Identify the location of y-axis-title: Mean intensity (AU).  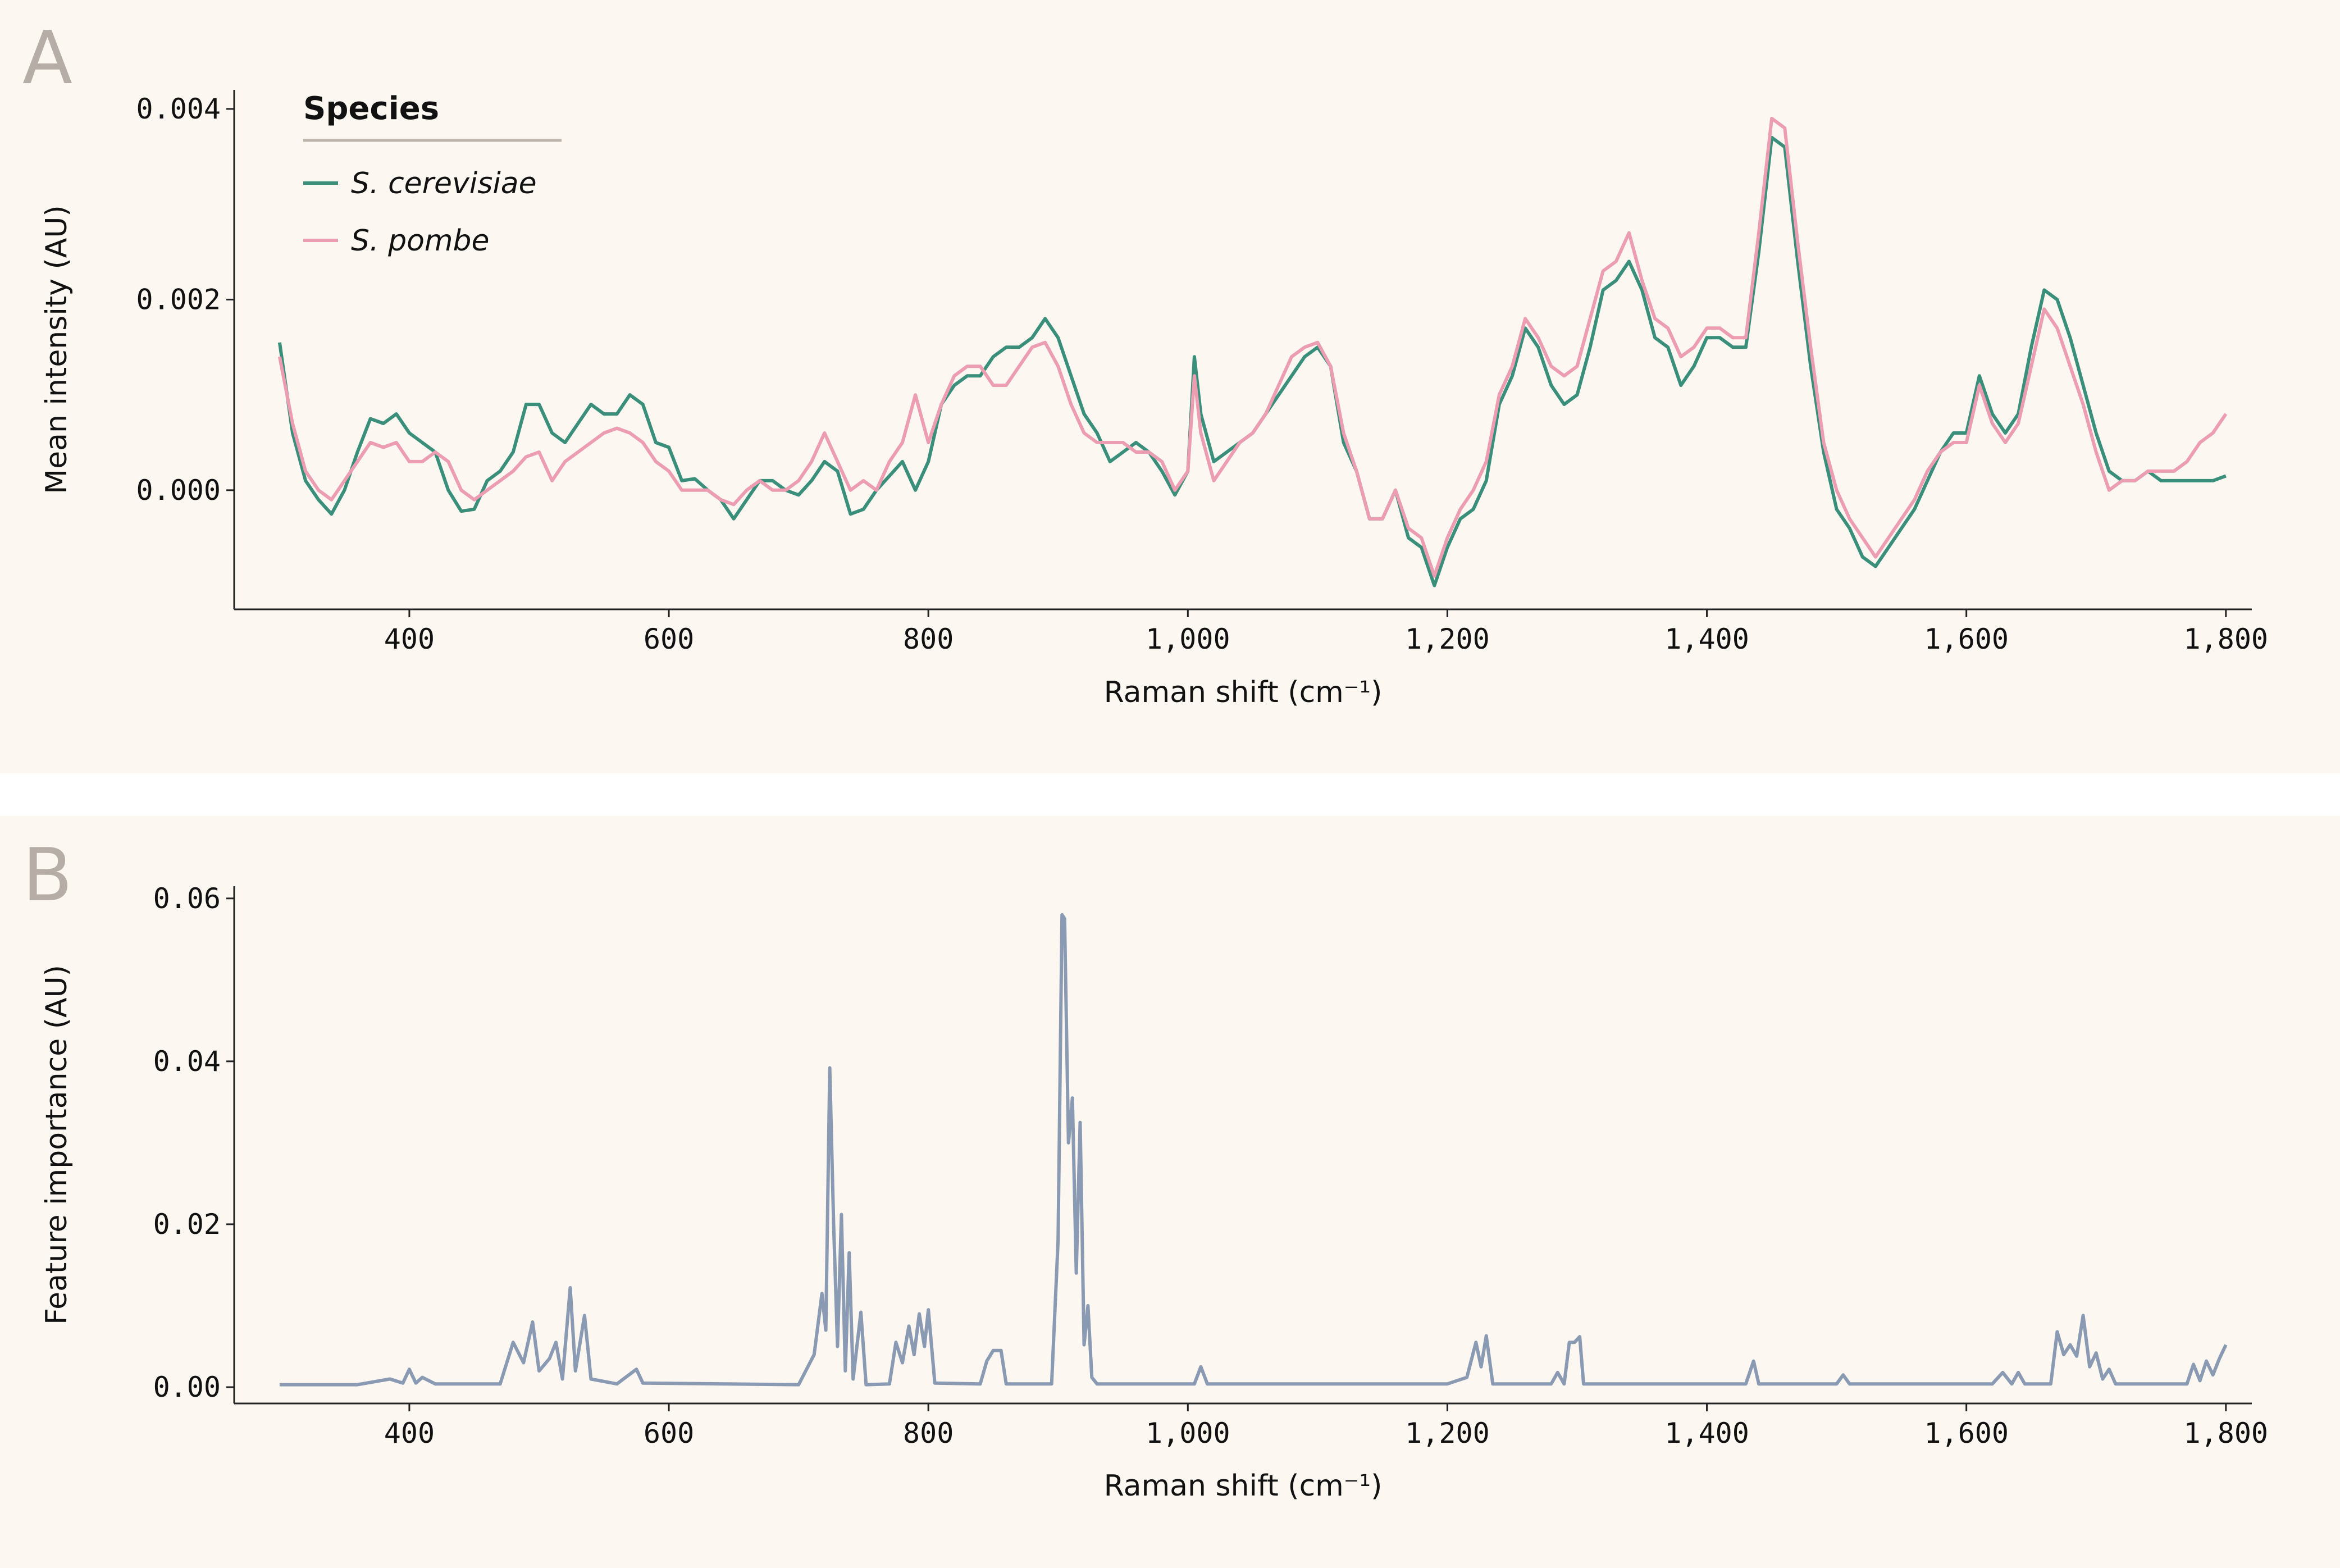
(57, 349).